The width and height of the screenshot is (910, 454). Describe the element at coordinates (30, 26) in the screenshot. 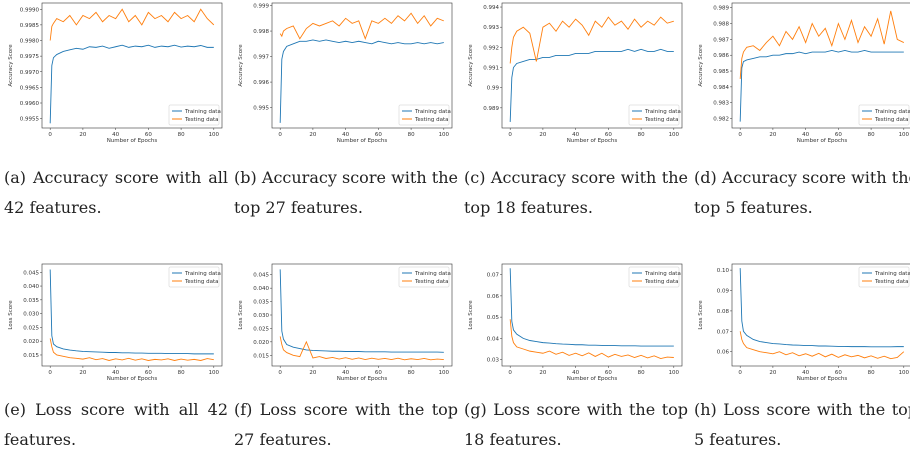

I see `y-tick-label: 0.9985` at that location.